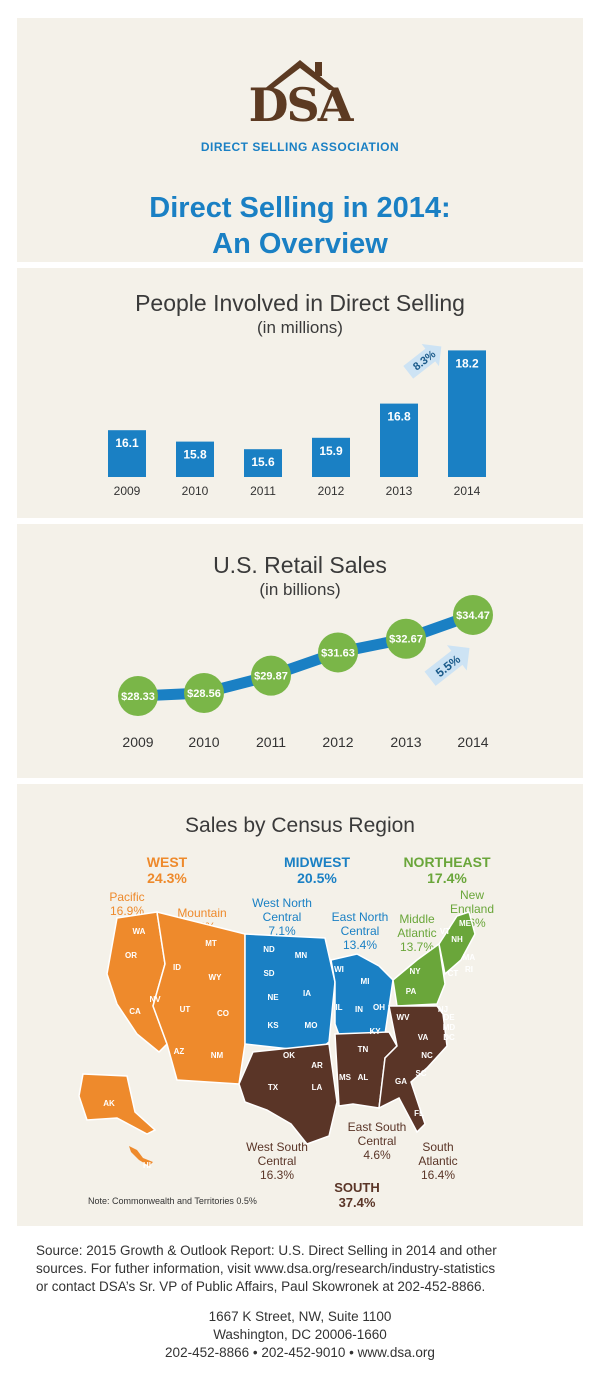 This screenshot has width=600, height=1374. What do you see at coordinates (363, 1077) in the screenshot?
I see `state-label-al: AL` at bounding box center [363, 1077].